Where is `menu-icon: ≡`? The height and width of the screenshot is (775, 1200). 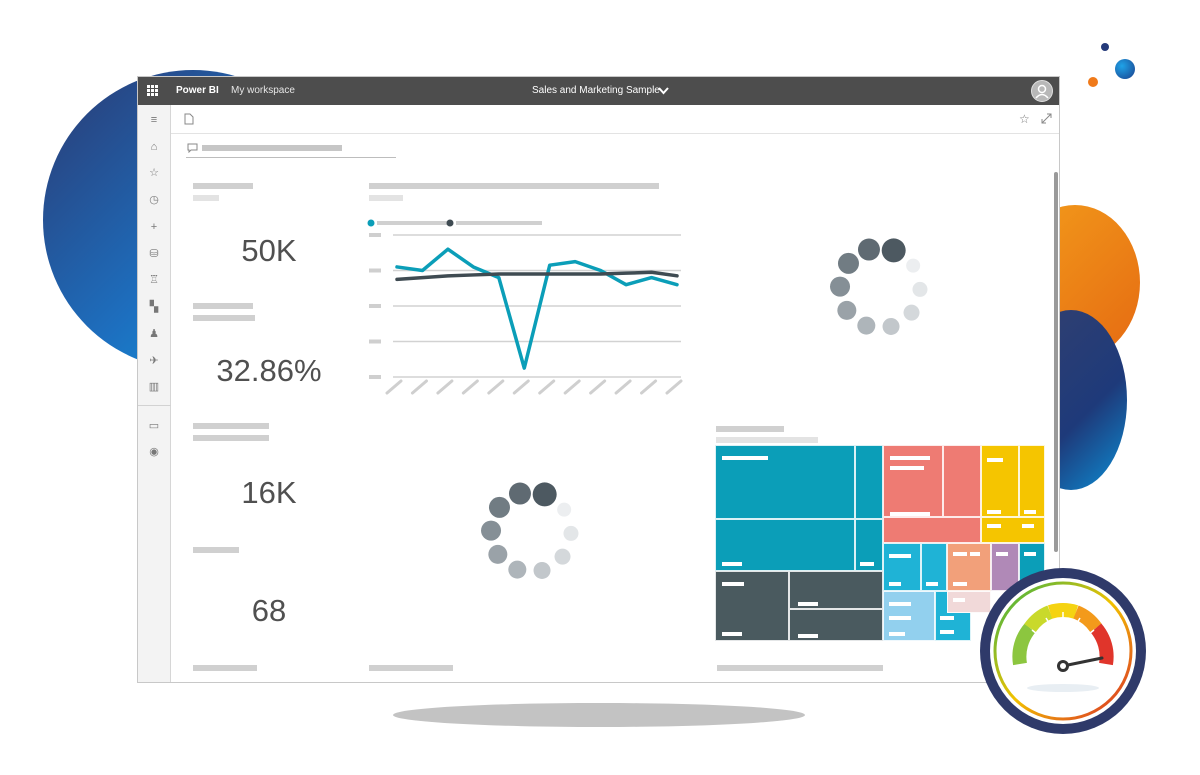 menu-icon: ≡ is located at coordinates (154, 120).